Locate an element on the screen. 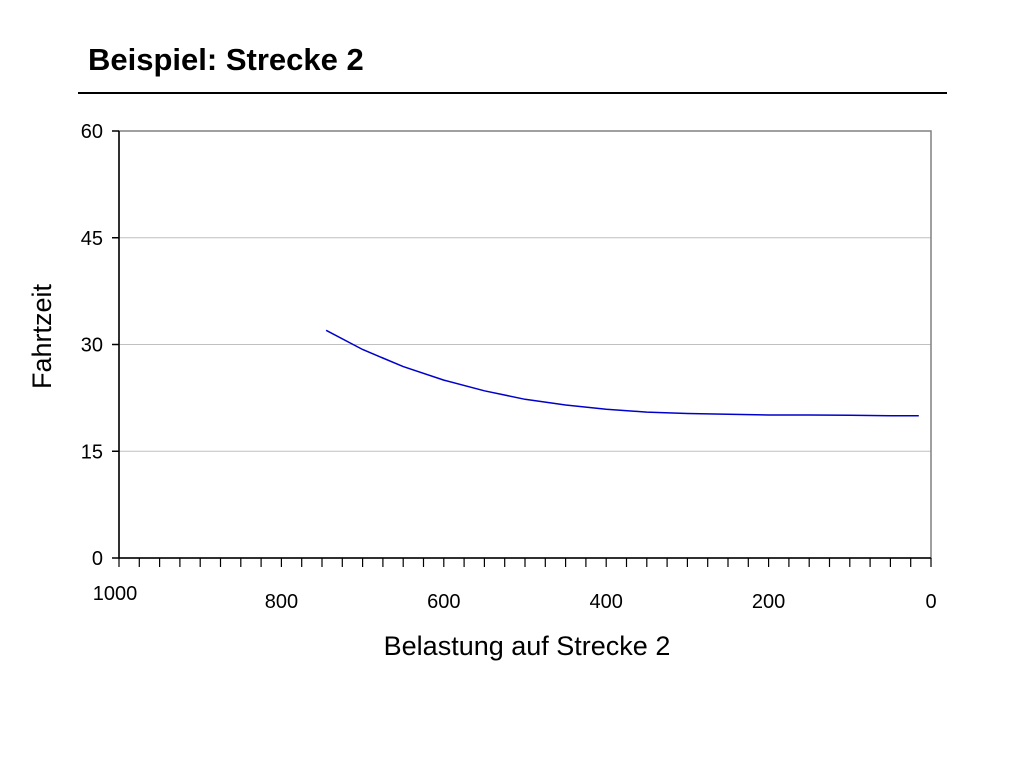 The image size is (1024, 768). x-tick-label: 1000 is located at coordinates (115, 594).